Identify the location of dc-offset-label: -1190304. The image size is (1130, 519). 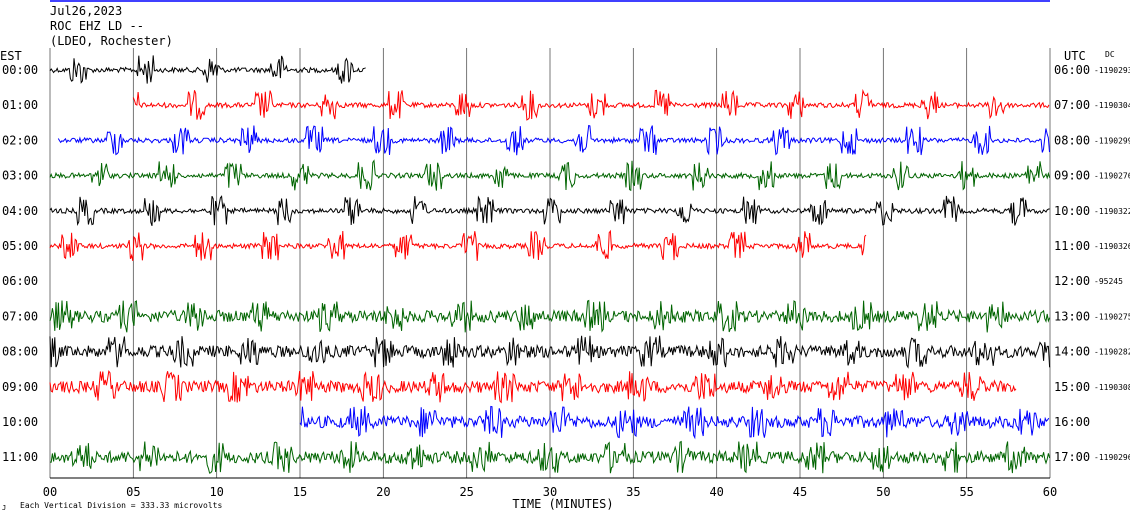
(1112, 105).